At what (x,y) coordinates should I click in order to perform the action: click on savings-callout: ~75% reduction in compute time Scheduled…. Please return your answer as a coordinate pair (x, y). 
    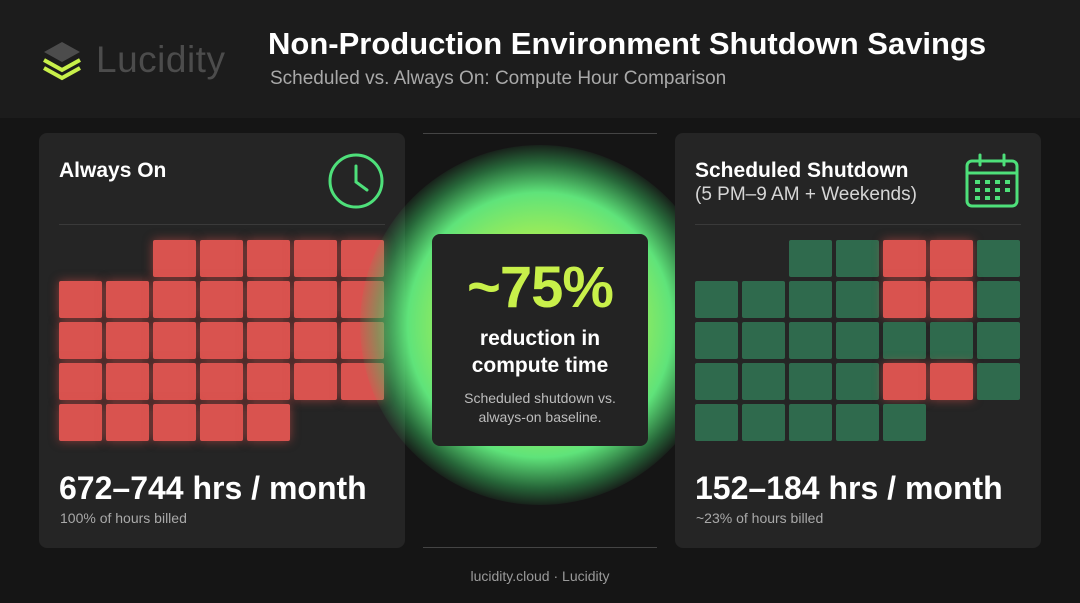
    Looking at the image, I should click on (540, 340).